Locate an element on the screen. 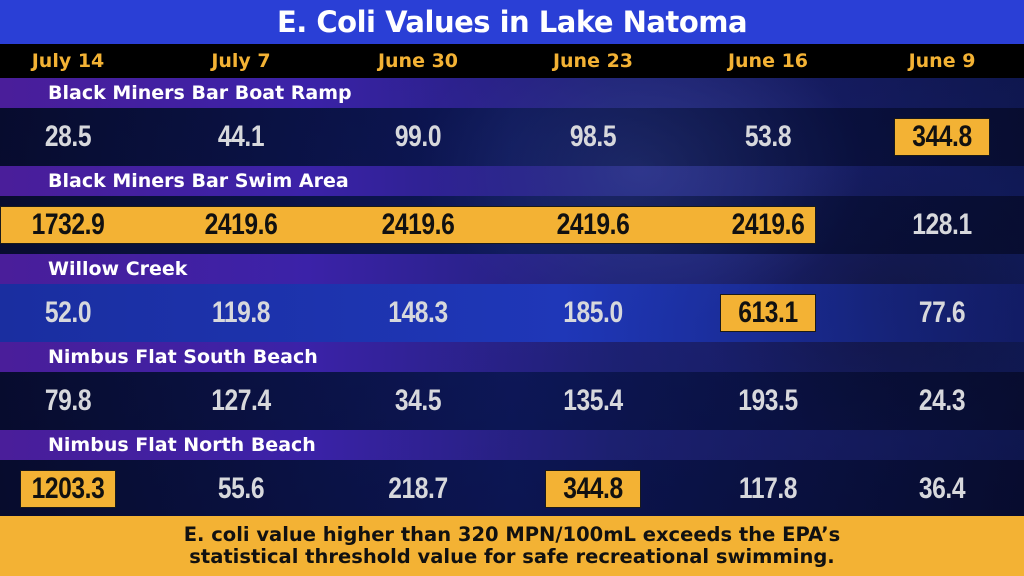 This screenshot has height=576, width=1024. cell-value: 98.5 is located at coordinates (593, 136).